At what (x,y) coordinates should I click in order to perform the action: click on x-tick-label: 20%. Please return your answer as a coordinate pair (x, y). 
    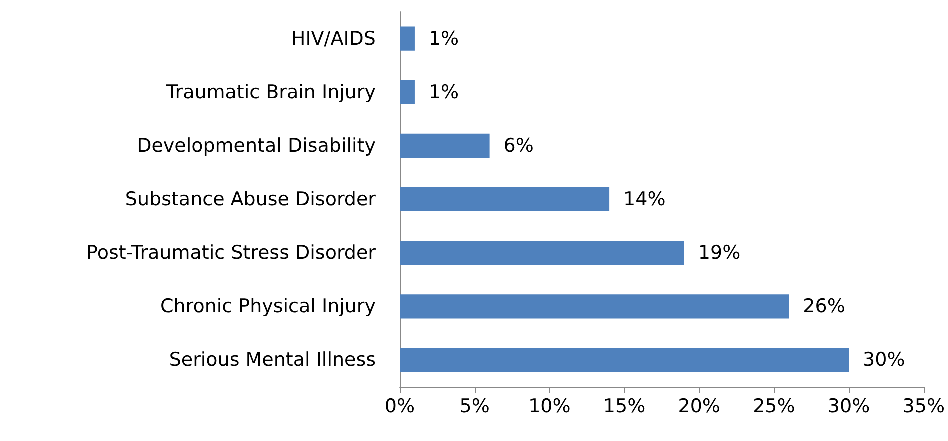
    Looking at the image, I should click on (699, 407).